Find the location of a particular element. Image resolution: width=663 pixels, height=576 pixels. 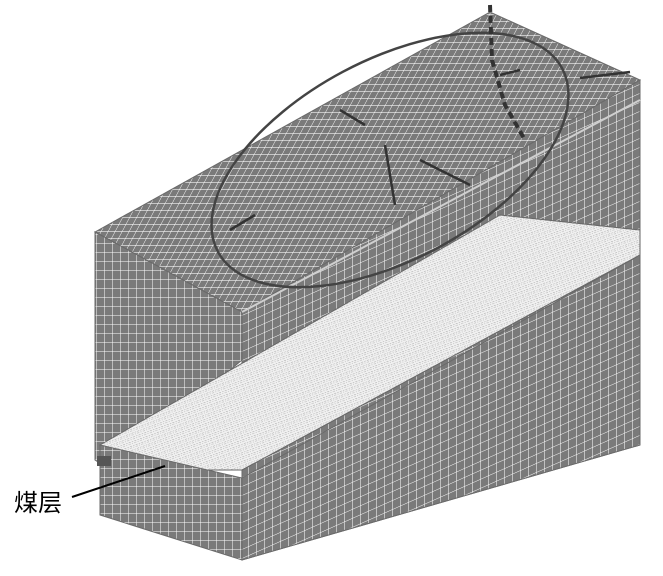

dashed-feature-line is located at coordinates (507, 72).